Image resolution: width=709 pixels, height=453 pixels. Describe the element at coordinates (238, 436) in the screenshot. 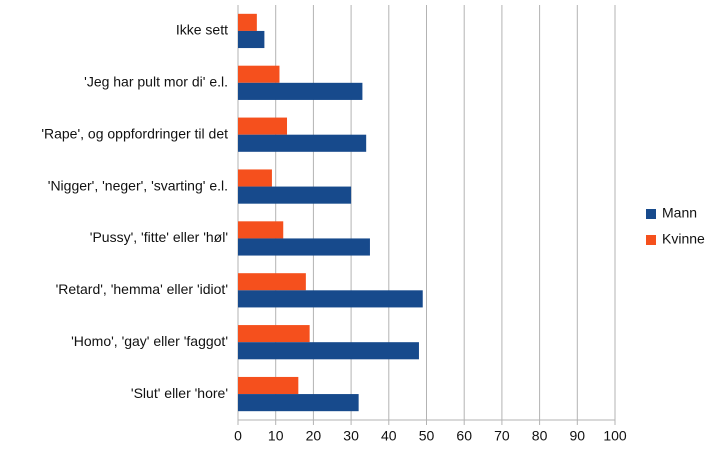

I see `x-tick-label: 0` at that location.